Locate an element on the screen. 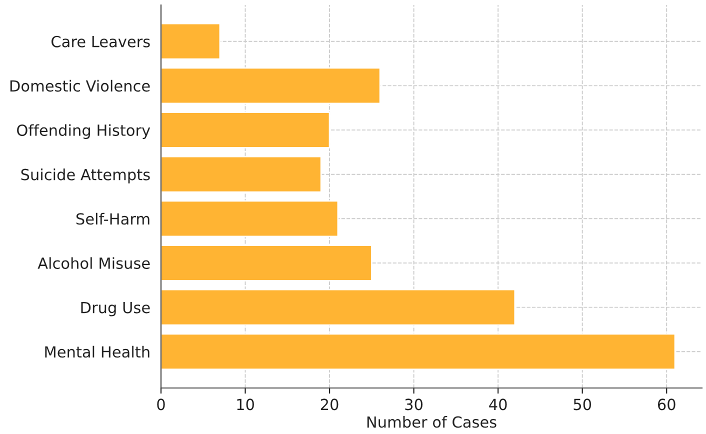 The height and width of the screenshot is (434, 706). y-tick-label: Suicide Attempts is located at coordinates (85, 176).